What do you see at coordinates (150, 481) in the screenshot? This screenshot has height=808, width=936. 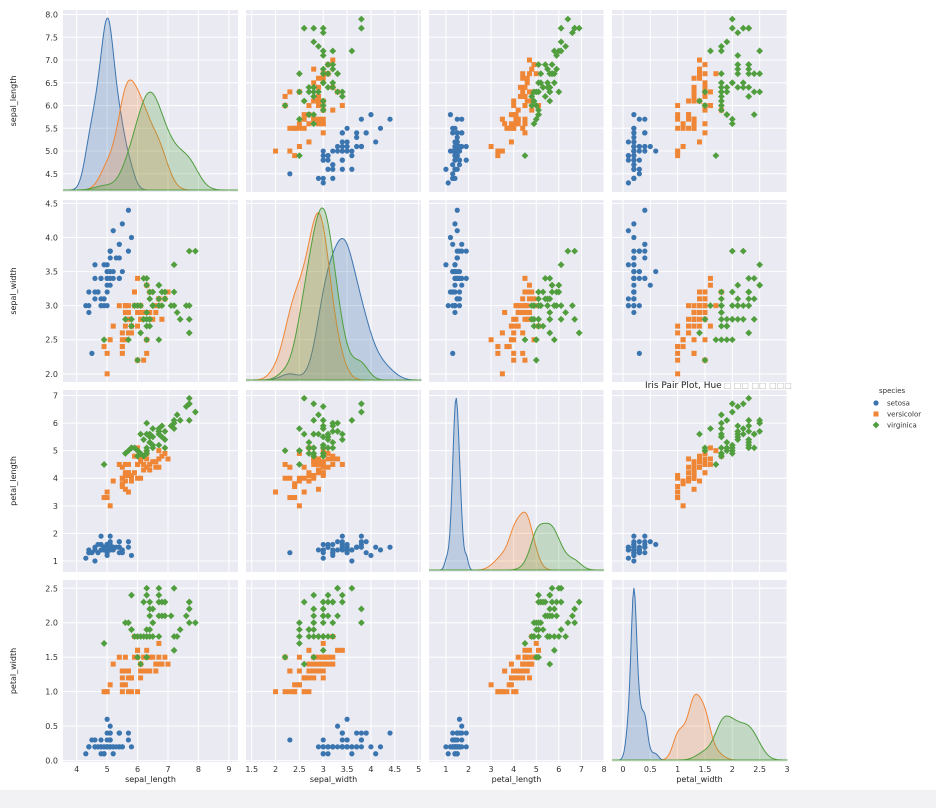 I see `panel-background` at bounding box center [150, 481].